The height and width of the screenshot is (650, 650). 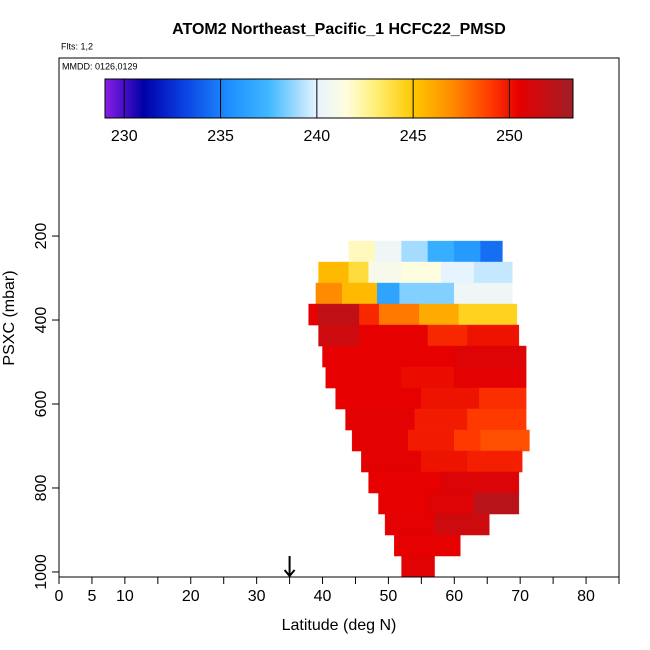 What do you see at coordinates (220, 136) in the screenshot?
I see `colorbar-tick-label: 235` at bounding box center [220, 136].